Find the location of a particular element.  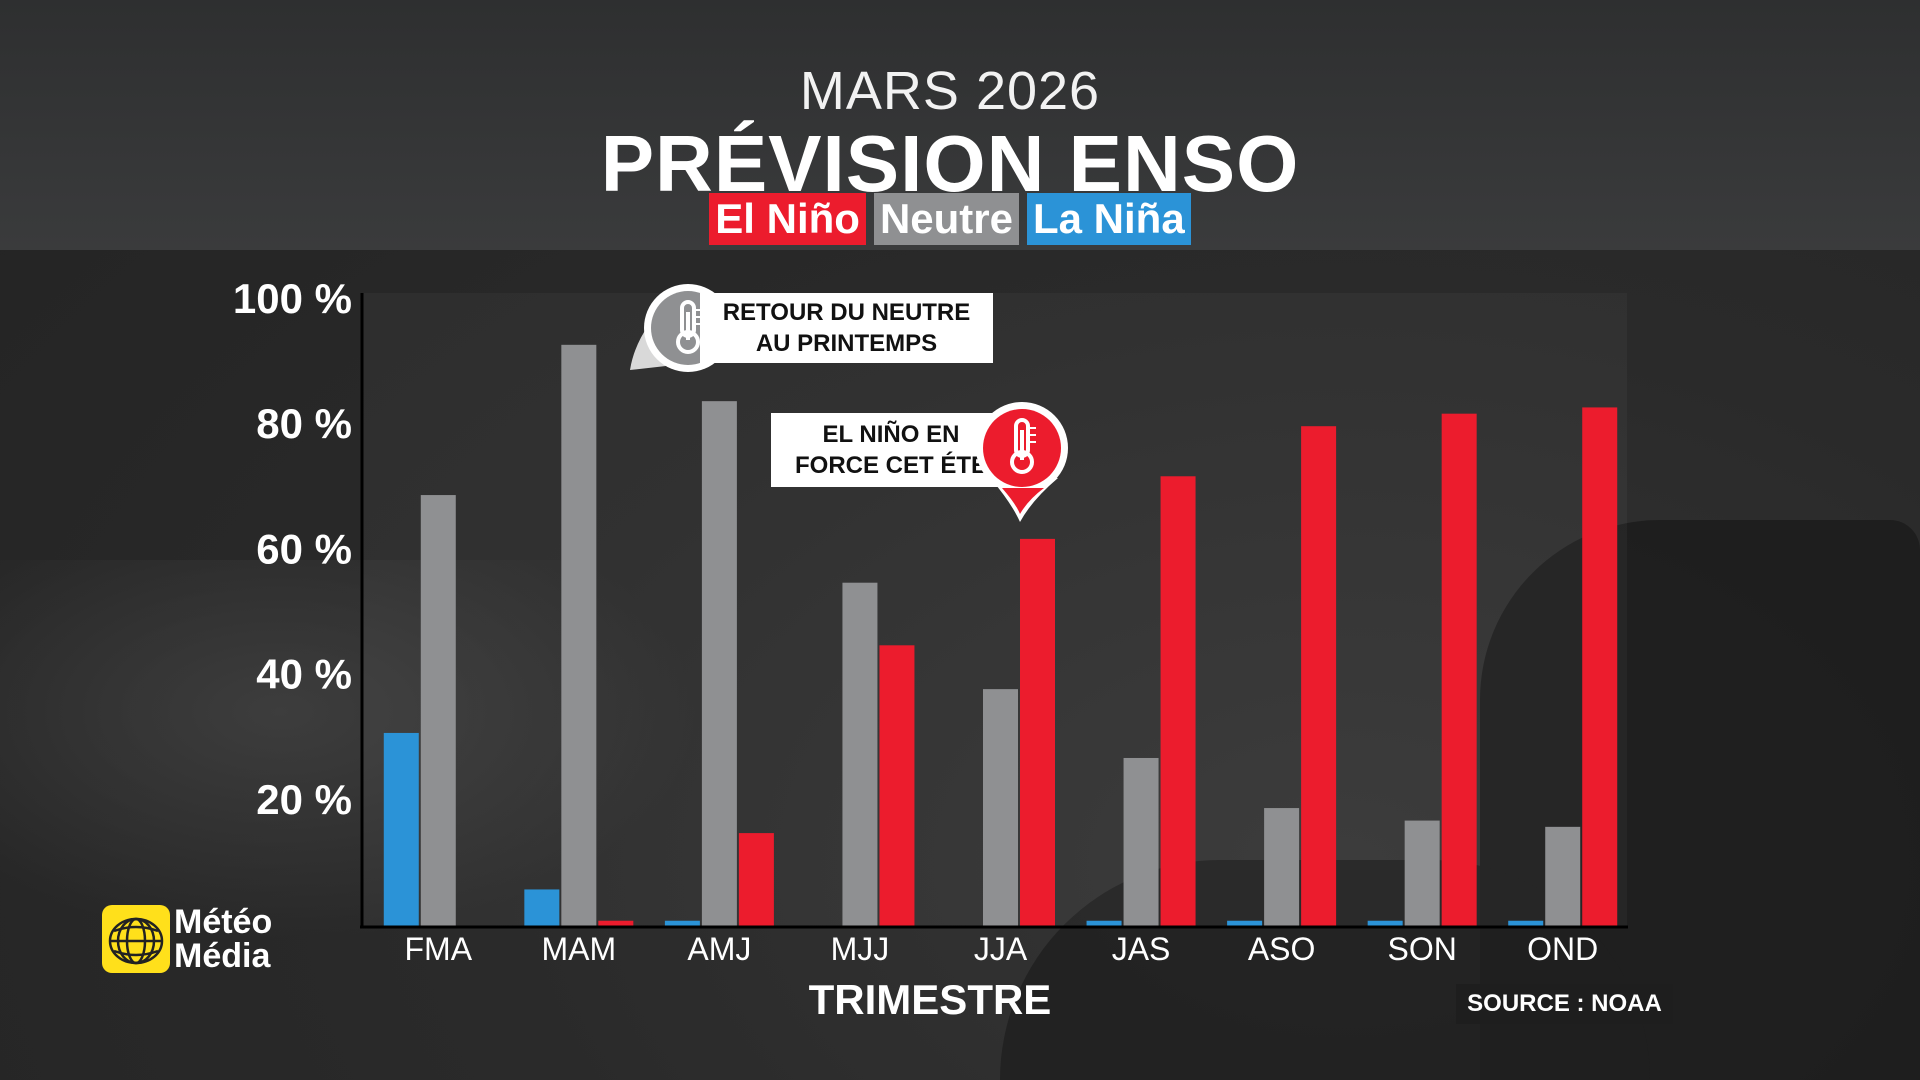

x-axis-label: TRIMESTRE is located at coordinates (930, 999).